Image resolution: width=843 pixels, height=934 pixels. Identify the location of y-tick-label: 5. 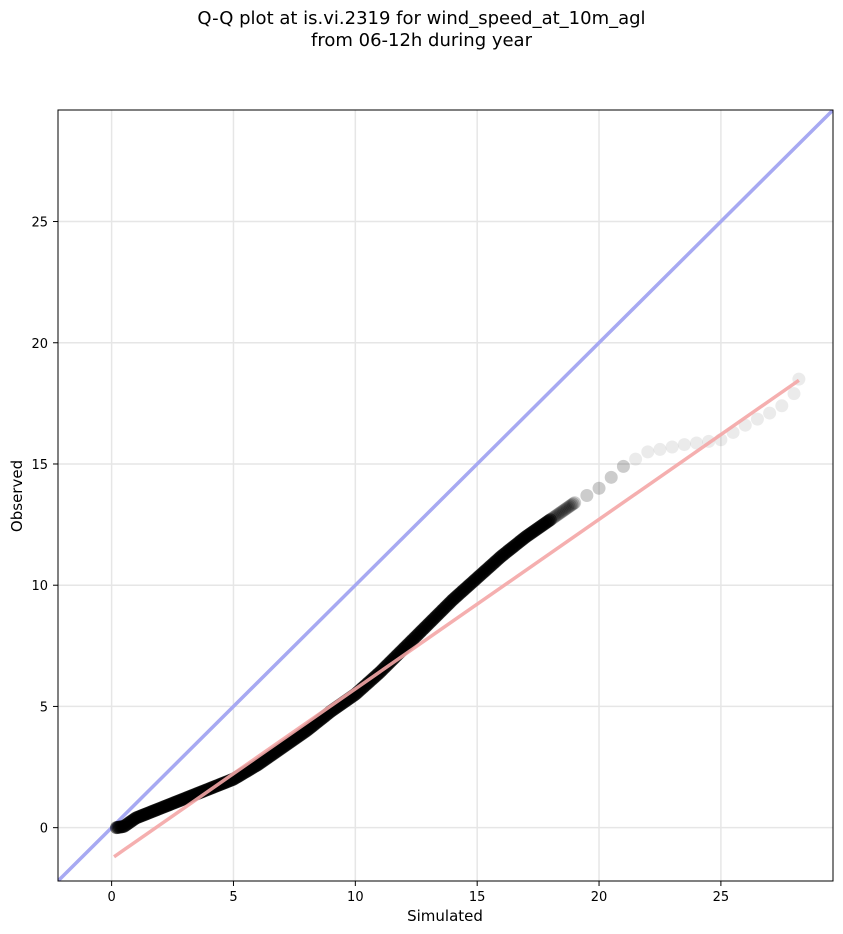
(44, 707).